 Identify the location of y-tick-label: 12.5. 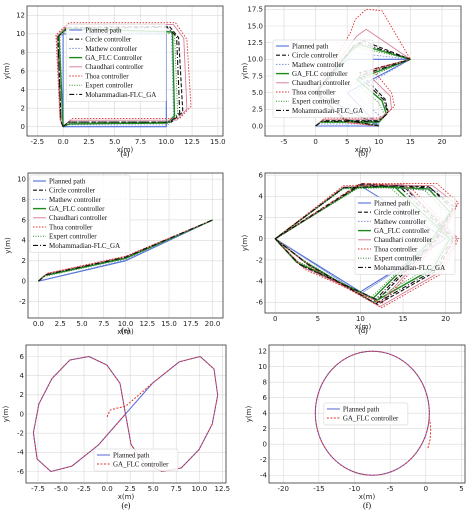
(255, 43).